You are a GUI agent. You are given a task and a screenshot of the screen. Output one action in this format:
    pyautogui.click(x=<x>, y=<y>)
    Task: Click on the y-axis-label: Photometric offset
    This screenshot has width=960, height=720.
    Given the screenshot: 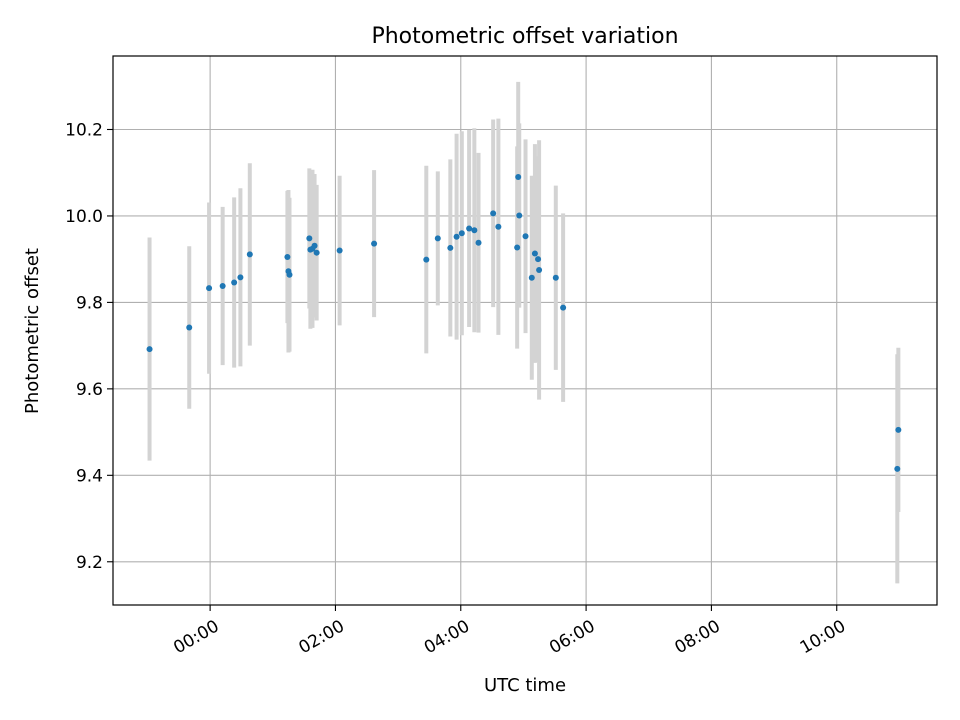 What is the action you would take?
    pyautogui.click(x=32, y=331)
    